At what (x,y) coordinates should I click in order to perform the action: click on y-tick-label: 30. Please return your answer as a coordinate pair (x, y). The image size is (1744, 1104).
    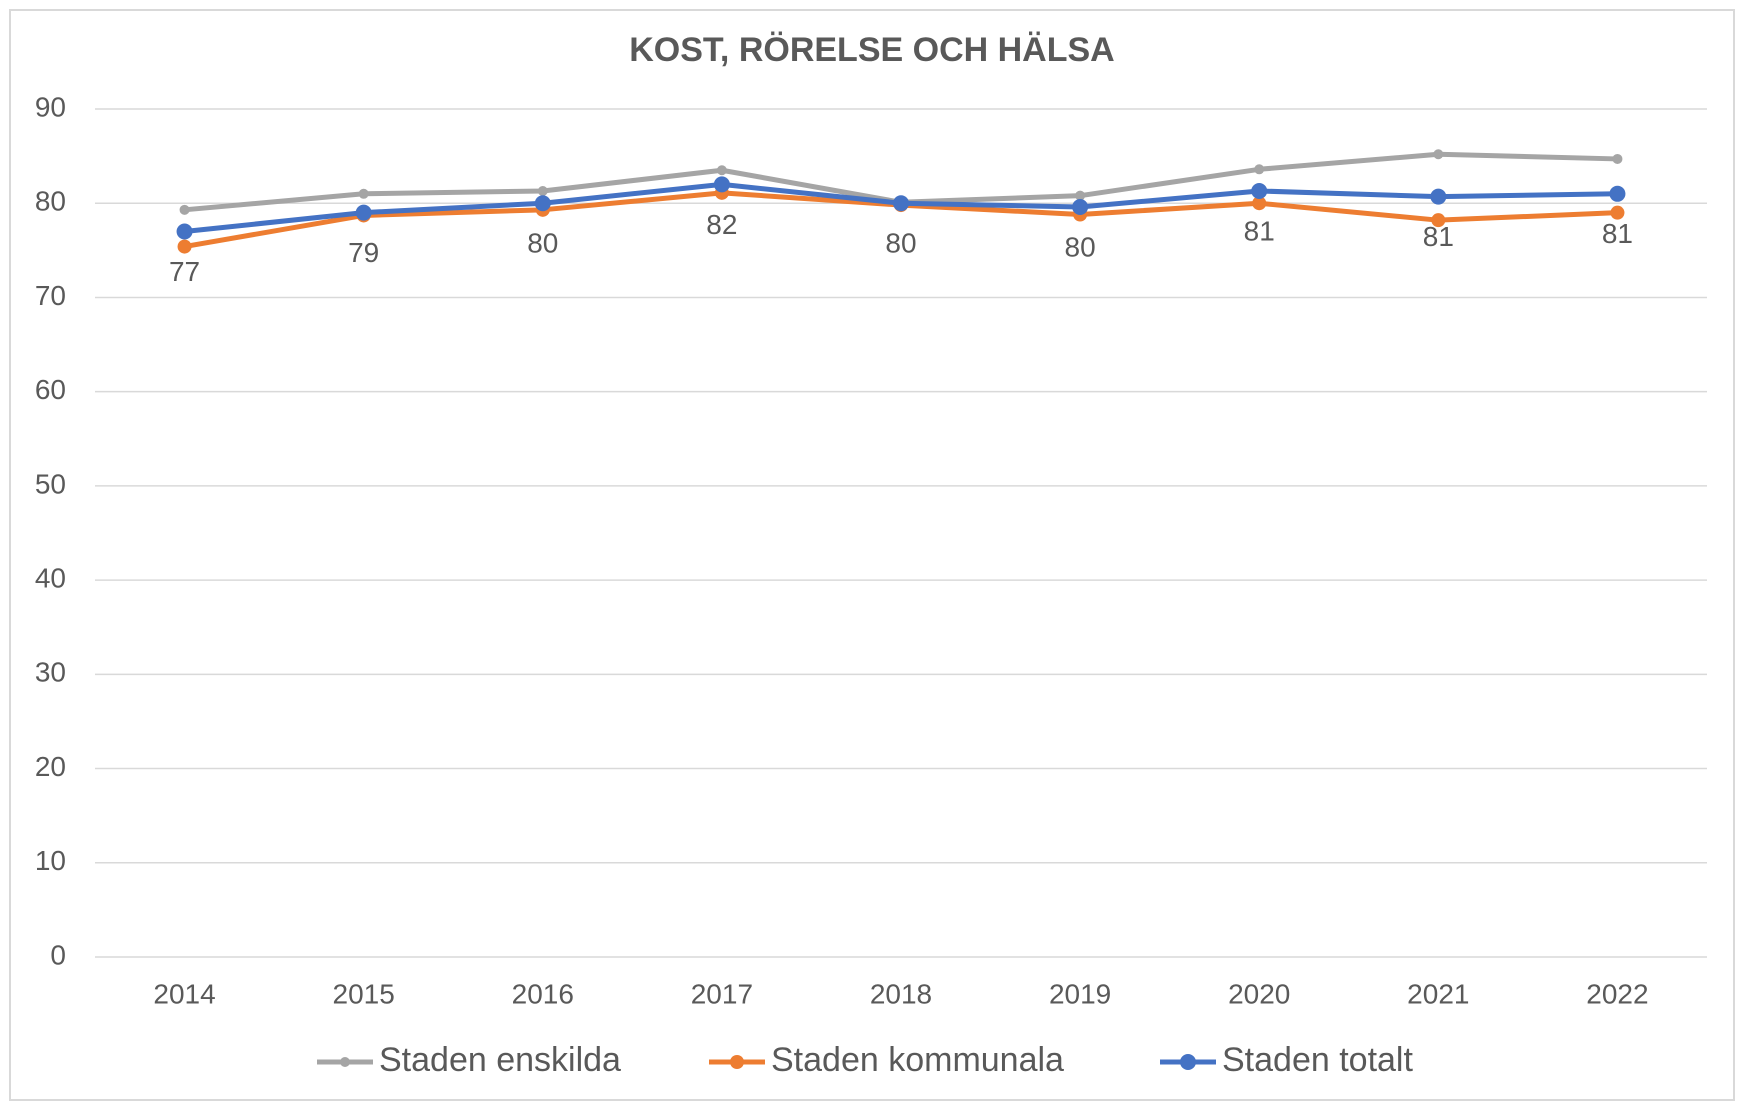
    Looking at the image, I should click on (50, 672).